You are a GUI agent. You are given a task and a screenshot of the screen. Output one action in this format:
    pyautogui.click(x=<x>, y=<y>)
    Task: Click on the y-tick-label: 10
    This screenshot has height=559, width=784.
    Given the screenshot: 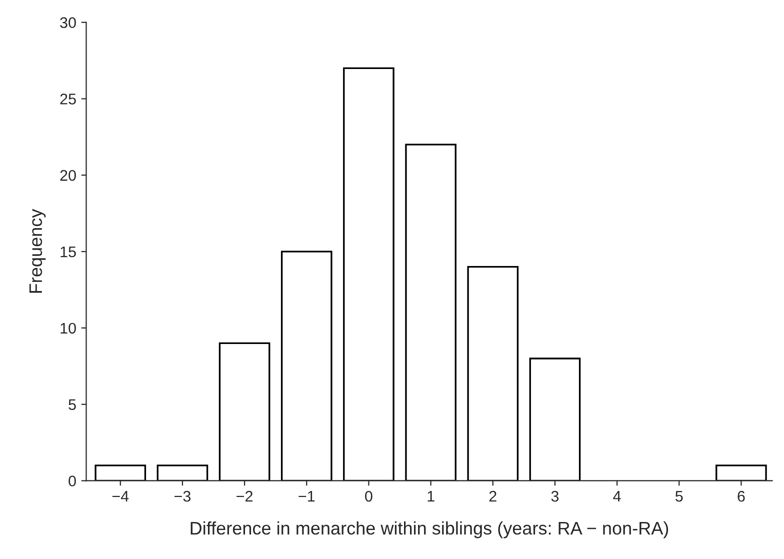 What is the action you would take?
    pyautogui.click(x=68, y=328)
    